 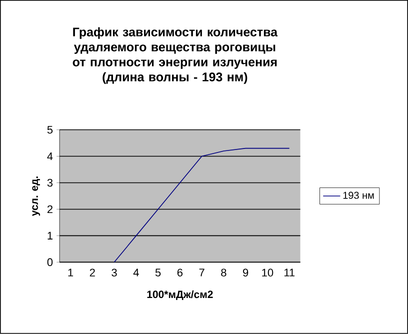 I want to click on x-tick-label: 11, so click(x=289, y=272).